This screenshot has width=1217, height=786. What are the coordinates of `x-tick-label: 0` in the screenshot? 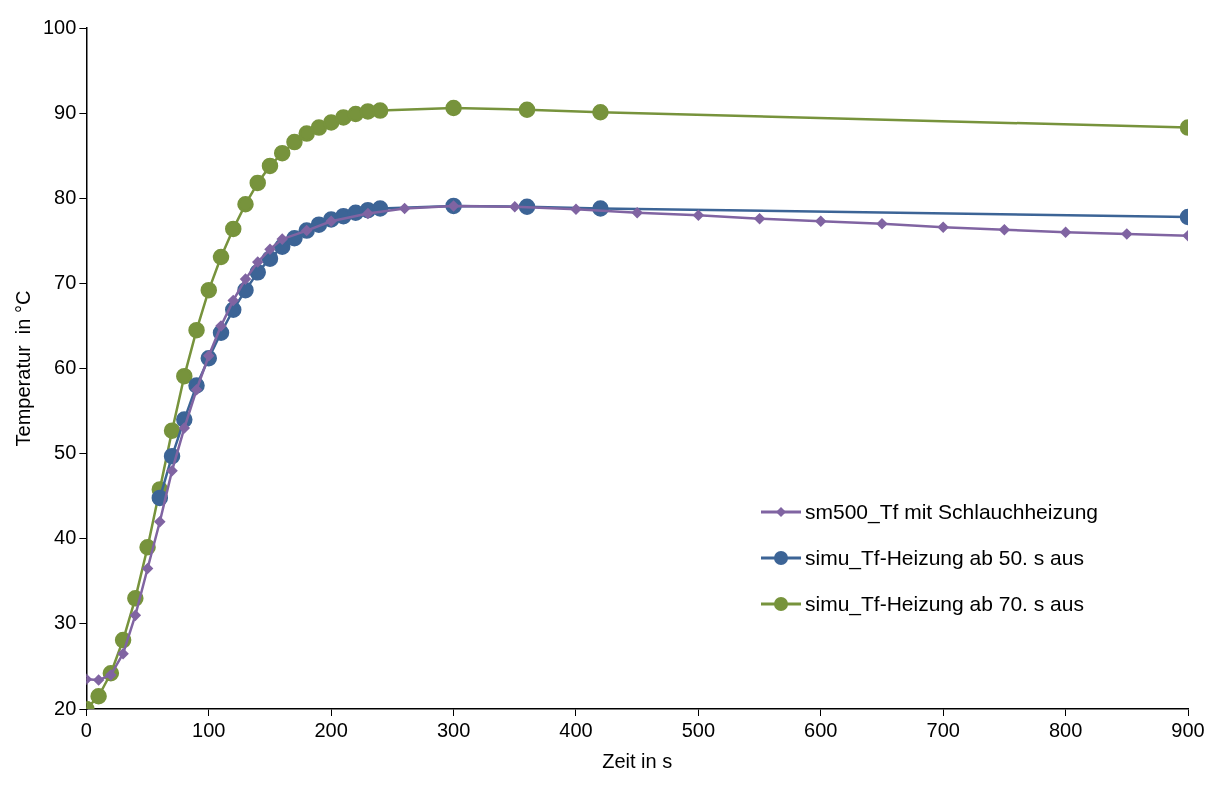 It's located at (86, 729).